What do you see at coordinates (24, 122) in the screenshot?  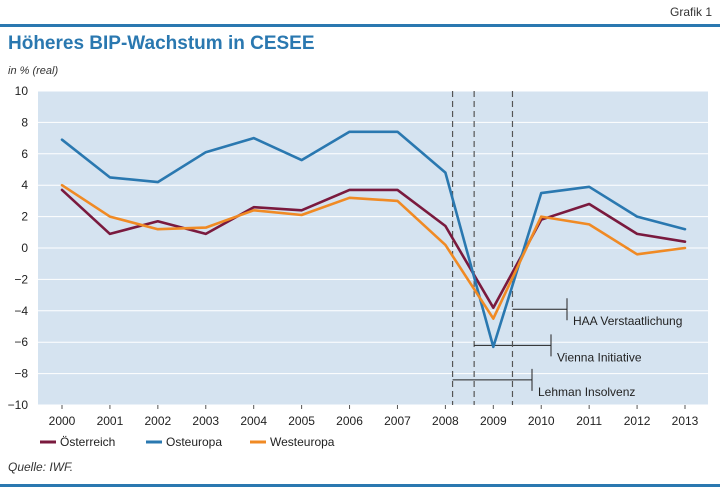 I see `y-tick-label: 8` at bounding box center [24, 122].